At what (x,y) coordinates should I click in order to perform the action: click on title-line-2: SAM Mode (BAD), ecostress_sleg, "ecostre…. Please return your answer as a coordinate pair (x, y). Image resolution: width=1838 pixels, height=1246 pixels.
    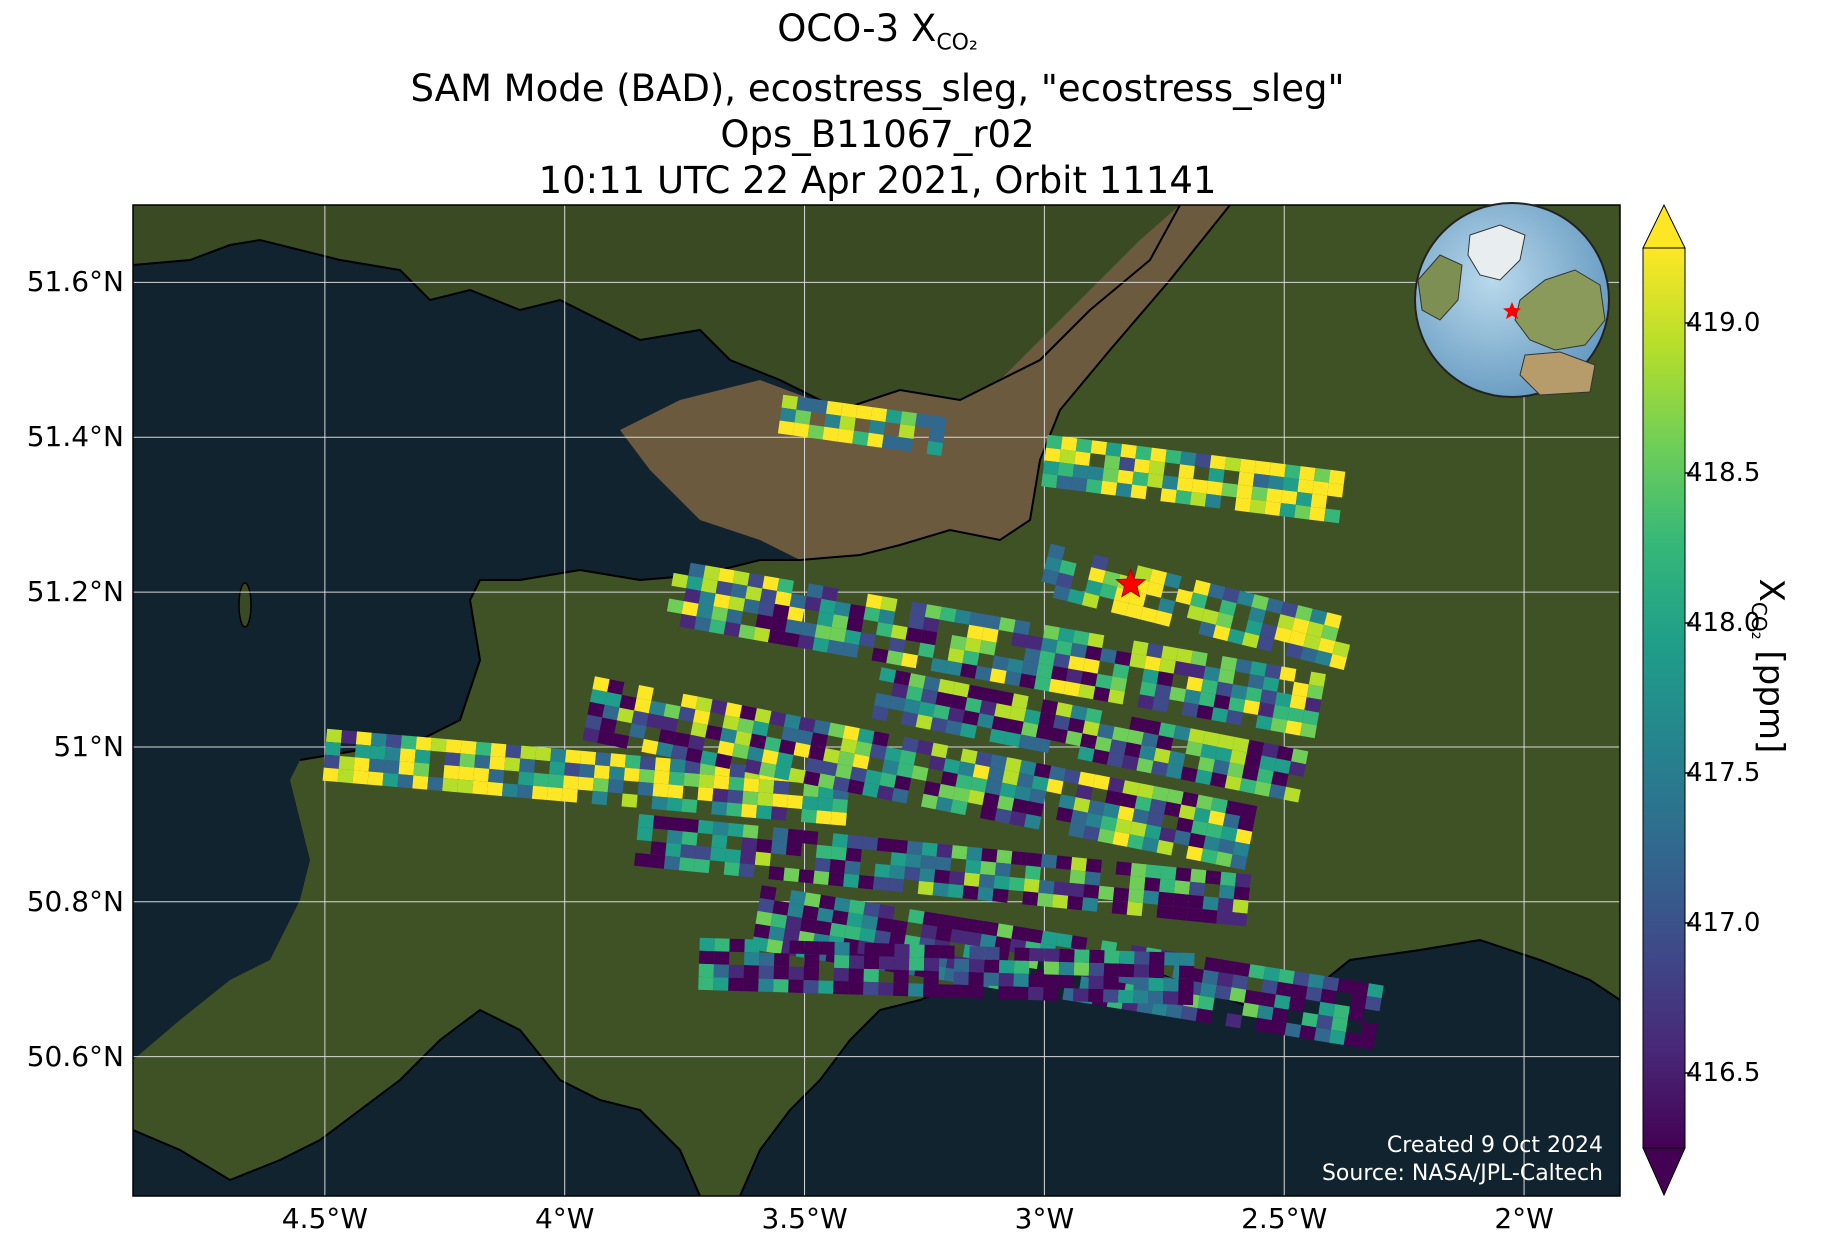
    Looking at the image, I should click on (877, 89).